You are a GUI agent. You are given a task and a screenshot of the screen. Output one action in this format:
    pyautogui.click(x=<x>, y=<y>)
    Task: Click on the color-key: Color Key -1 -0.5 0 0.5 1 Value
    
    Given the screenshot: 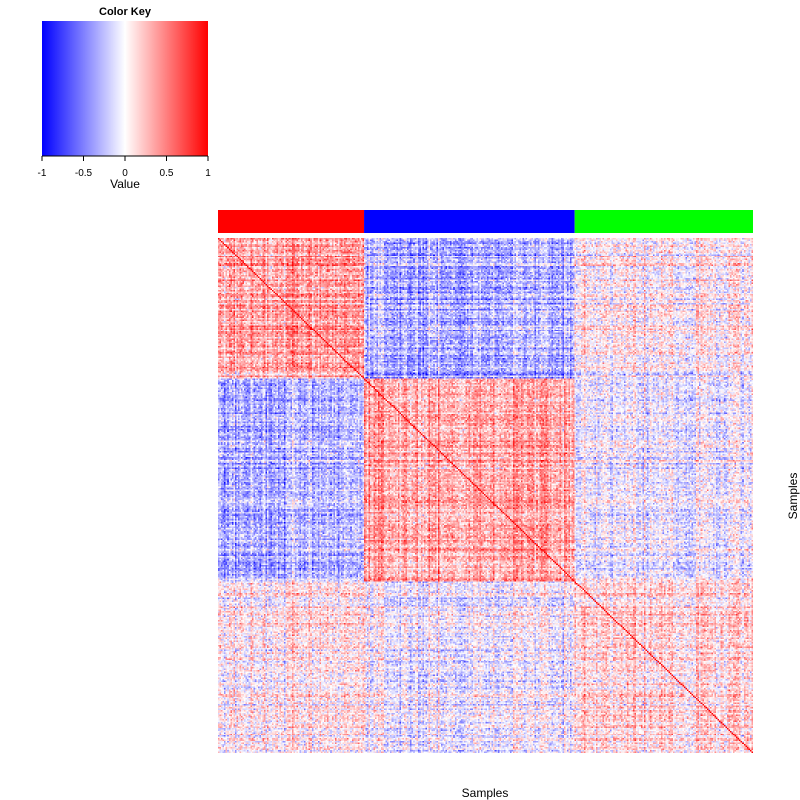 What is the action you would take?
    pyautogui.click(x=125, y=98)
    